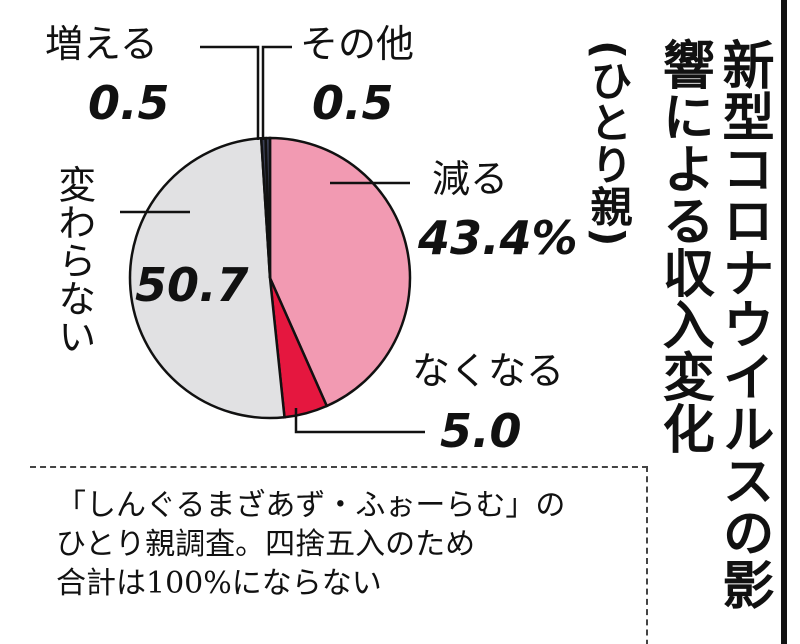  Describe the element at coordinates (219, 583) in the screenshot. I see `note-line: 合計は100%にならない` at that location.